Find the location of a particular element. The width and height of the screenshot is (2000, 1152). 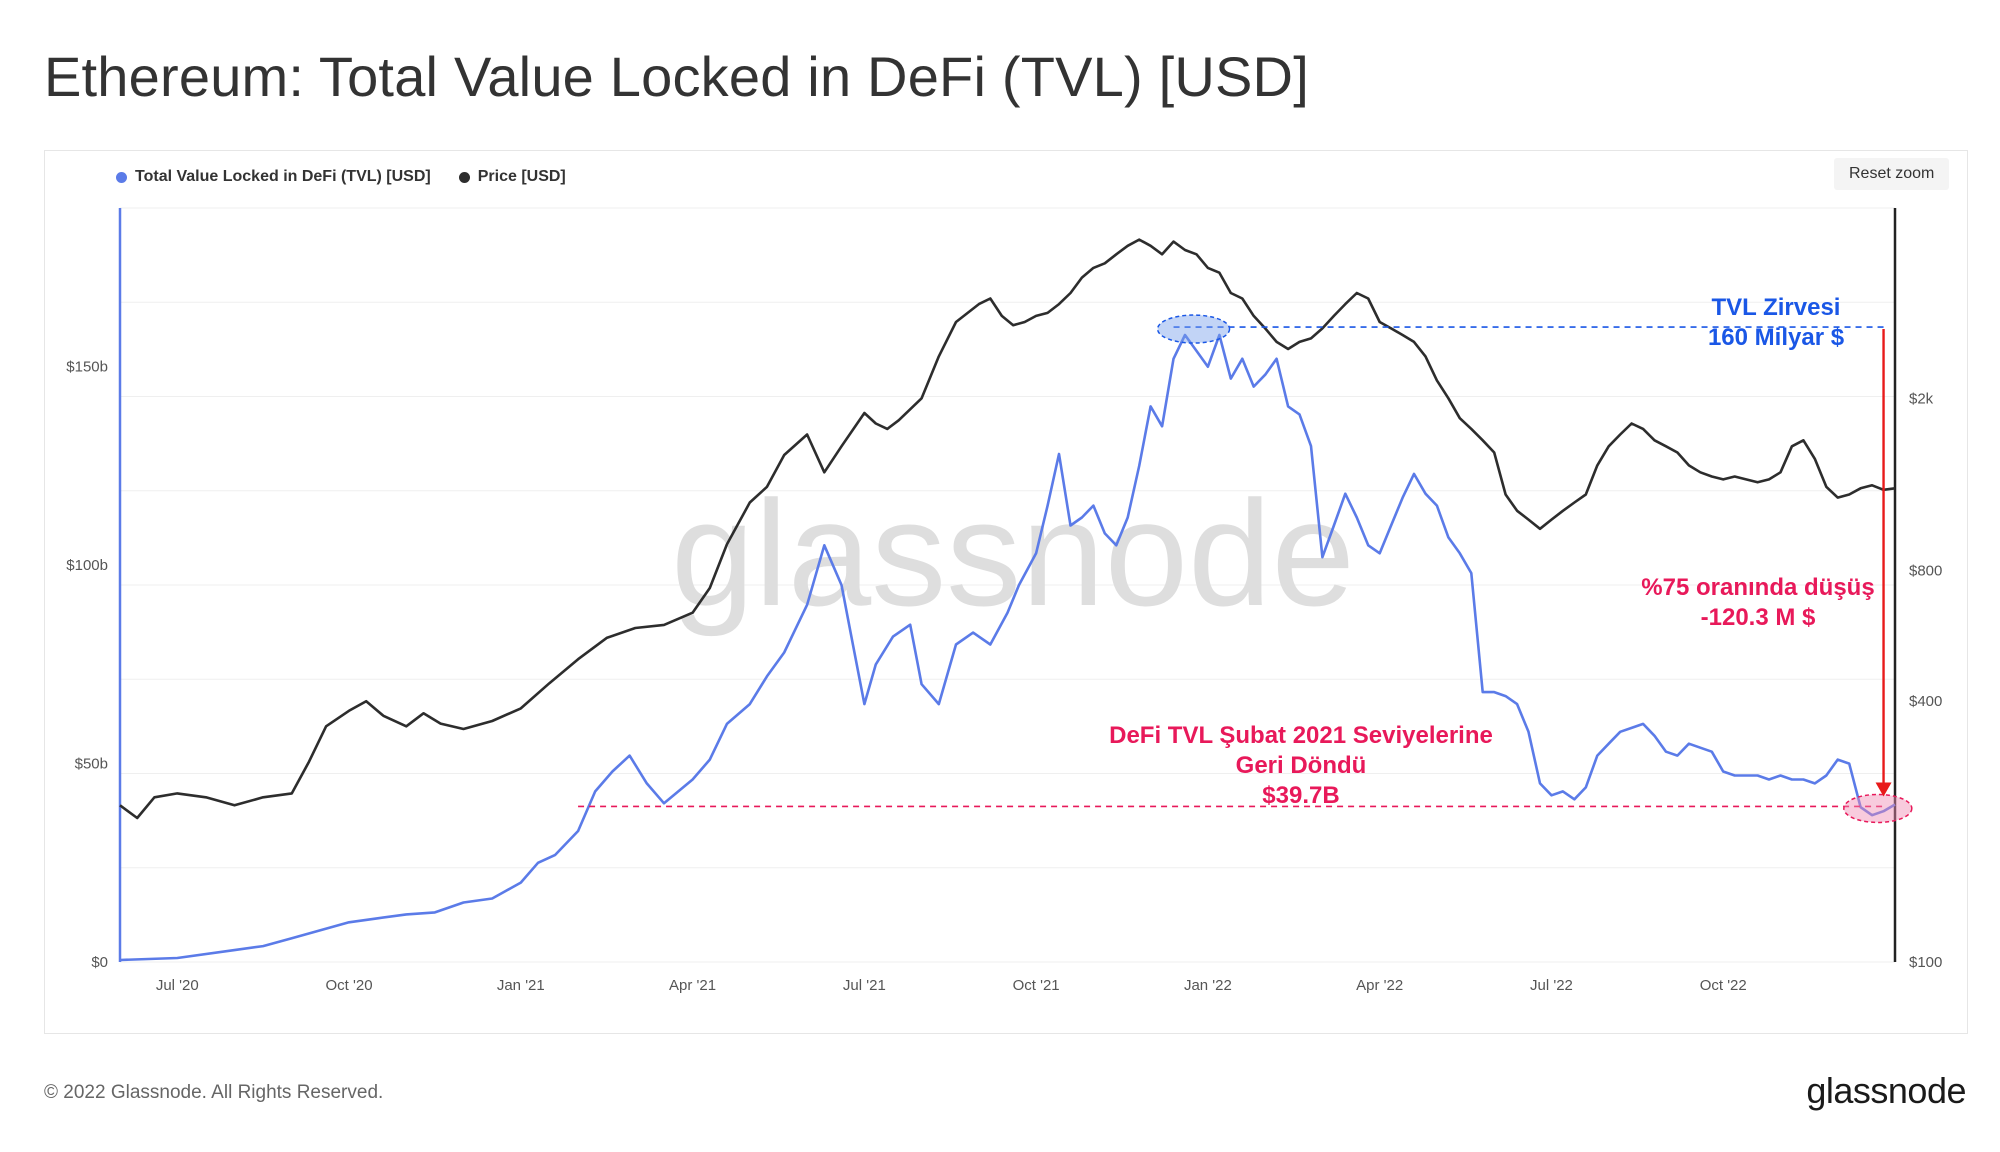

x-tick-label: Jul '21 is located at coordinates (864, 985).